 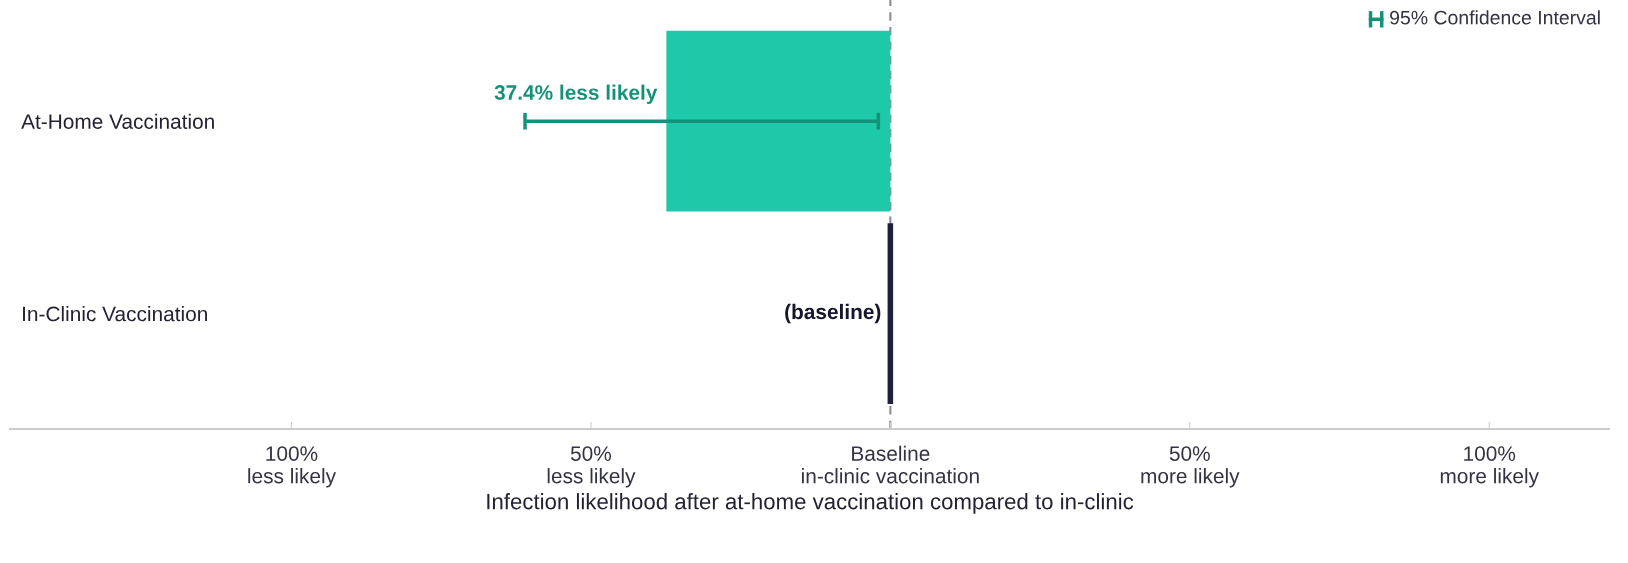 What do you see at coordinates (1495, 17) in the screenshot?
I see `annotation: 95% Confidence Interval` at bounding box center [1495, 17].